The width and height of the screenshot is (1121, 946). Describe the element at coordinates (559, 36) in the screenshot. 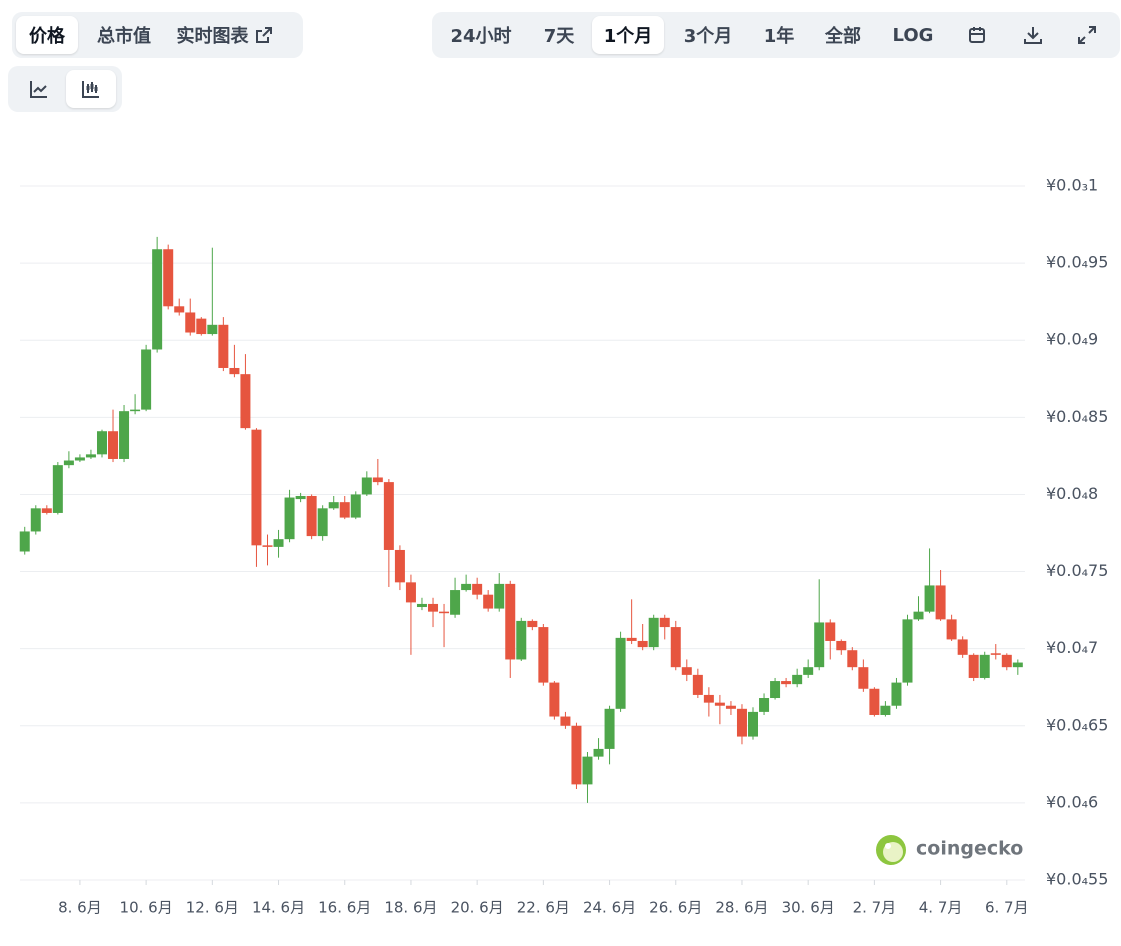

I see `tab-7d: 7天` at that location.